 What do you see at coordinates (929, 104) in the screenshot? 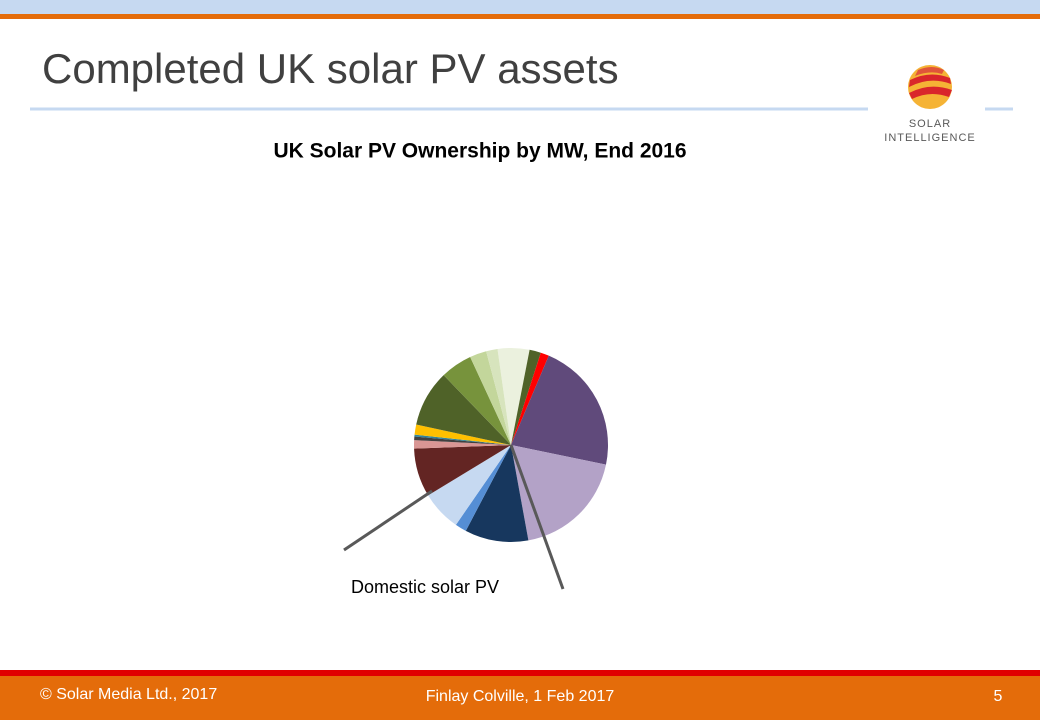
I see `logo: SOLAR INTELLIGENCE` at bounding box center [929, 104].